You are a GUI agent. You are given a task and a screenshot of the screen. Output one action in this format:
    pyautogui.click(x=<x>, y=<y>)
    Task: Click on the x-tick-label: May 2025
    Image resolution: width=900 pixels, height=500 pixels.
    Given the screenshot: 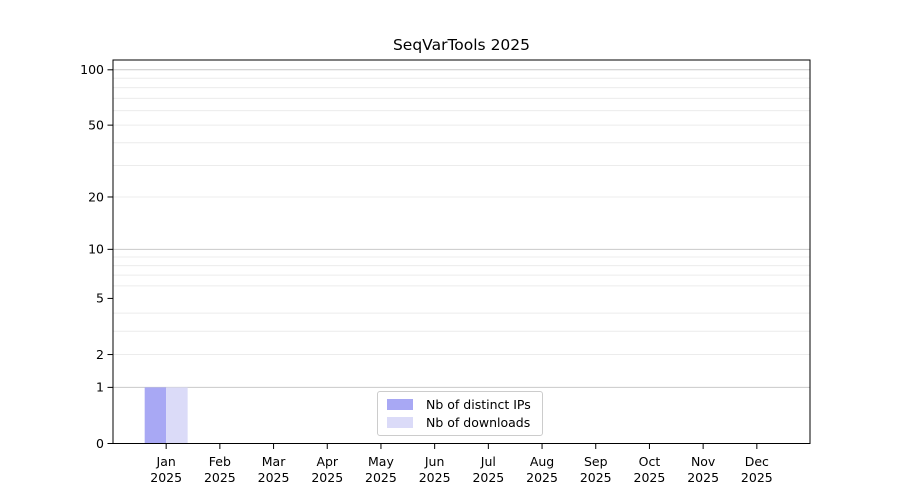 What is the action you would take?
    pyautogui.click(x=381, y=469)
    